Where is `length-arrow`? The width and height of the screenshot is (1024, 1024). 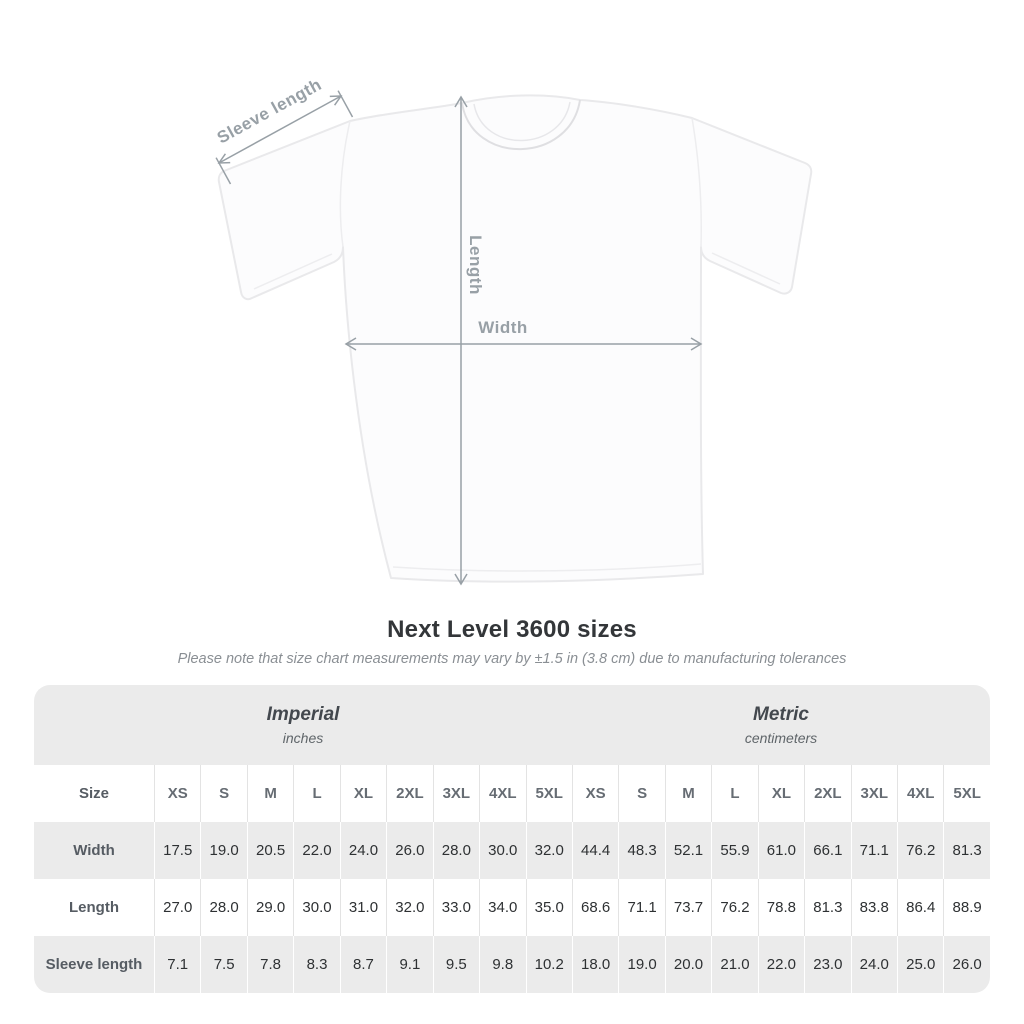 length-arrow is located at coordinates (461, 340).